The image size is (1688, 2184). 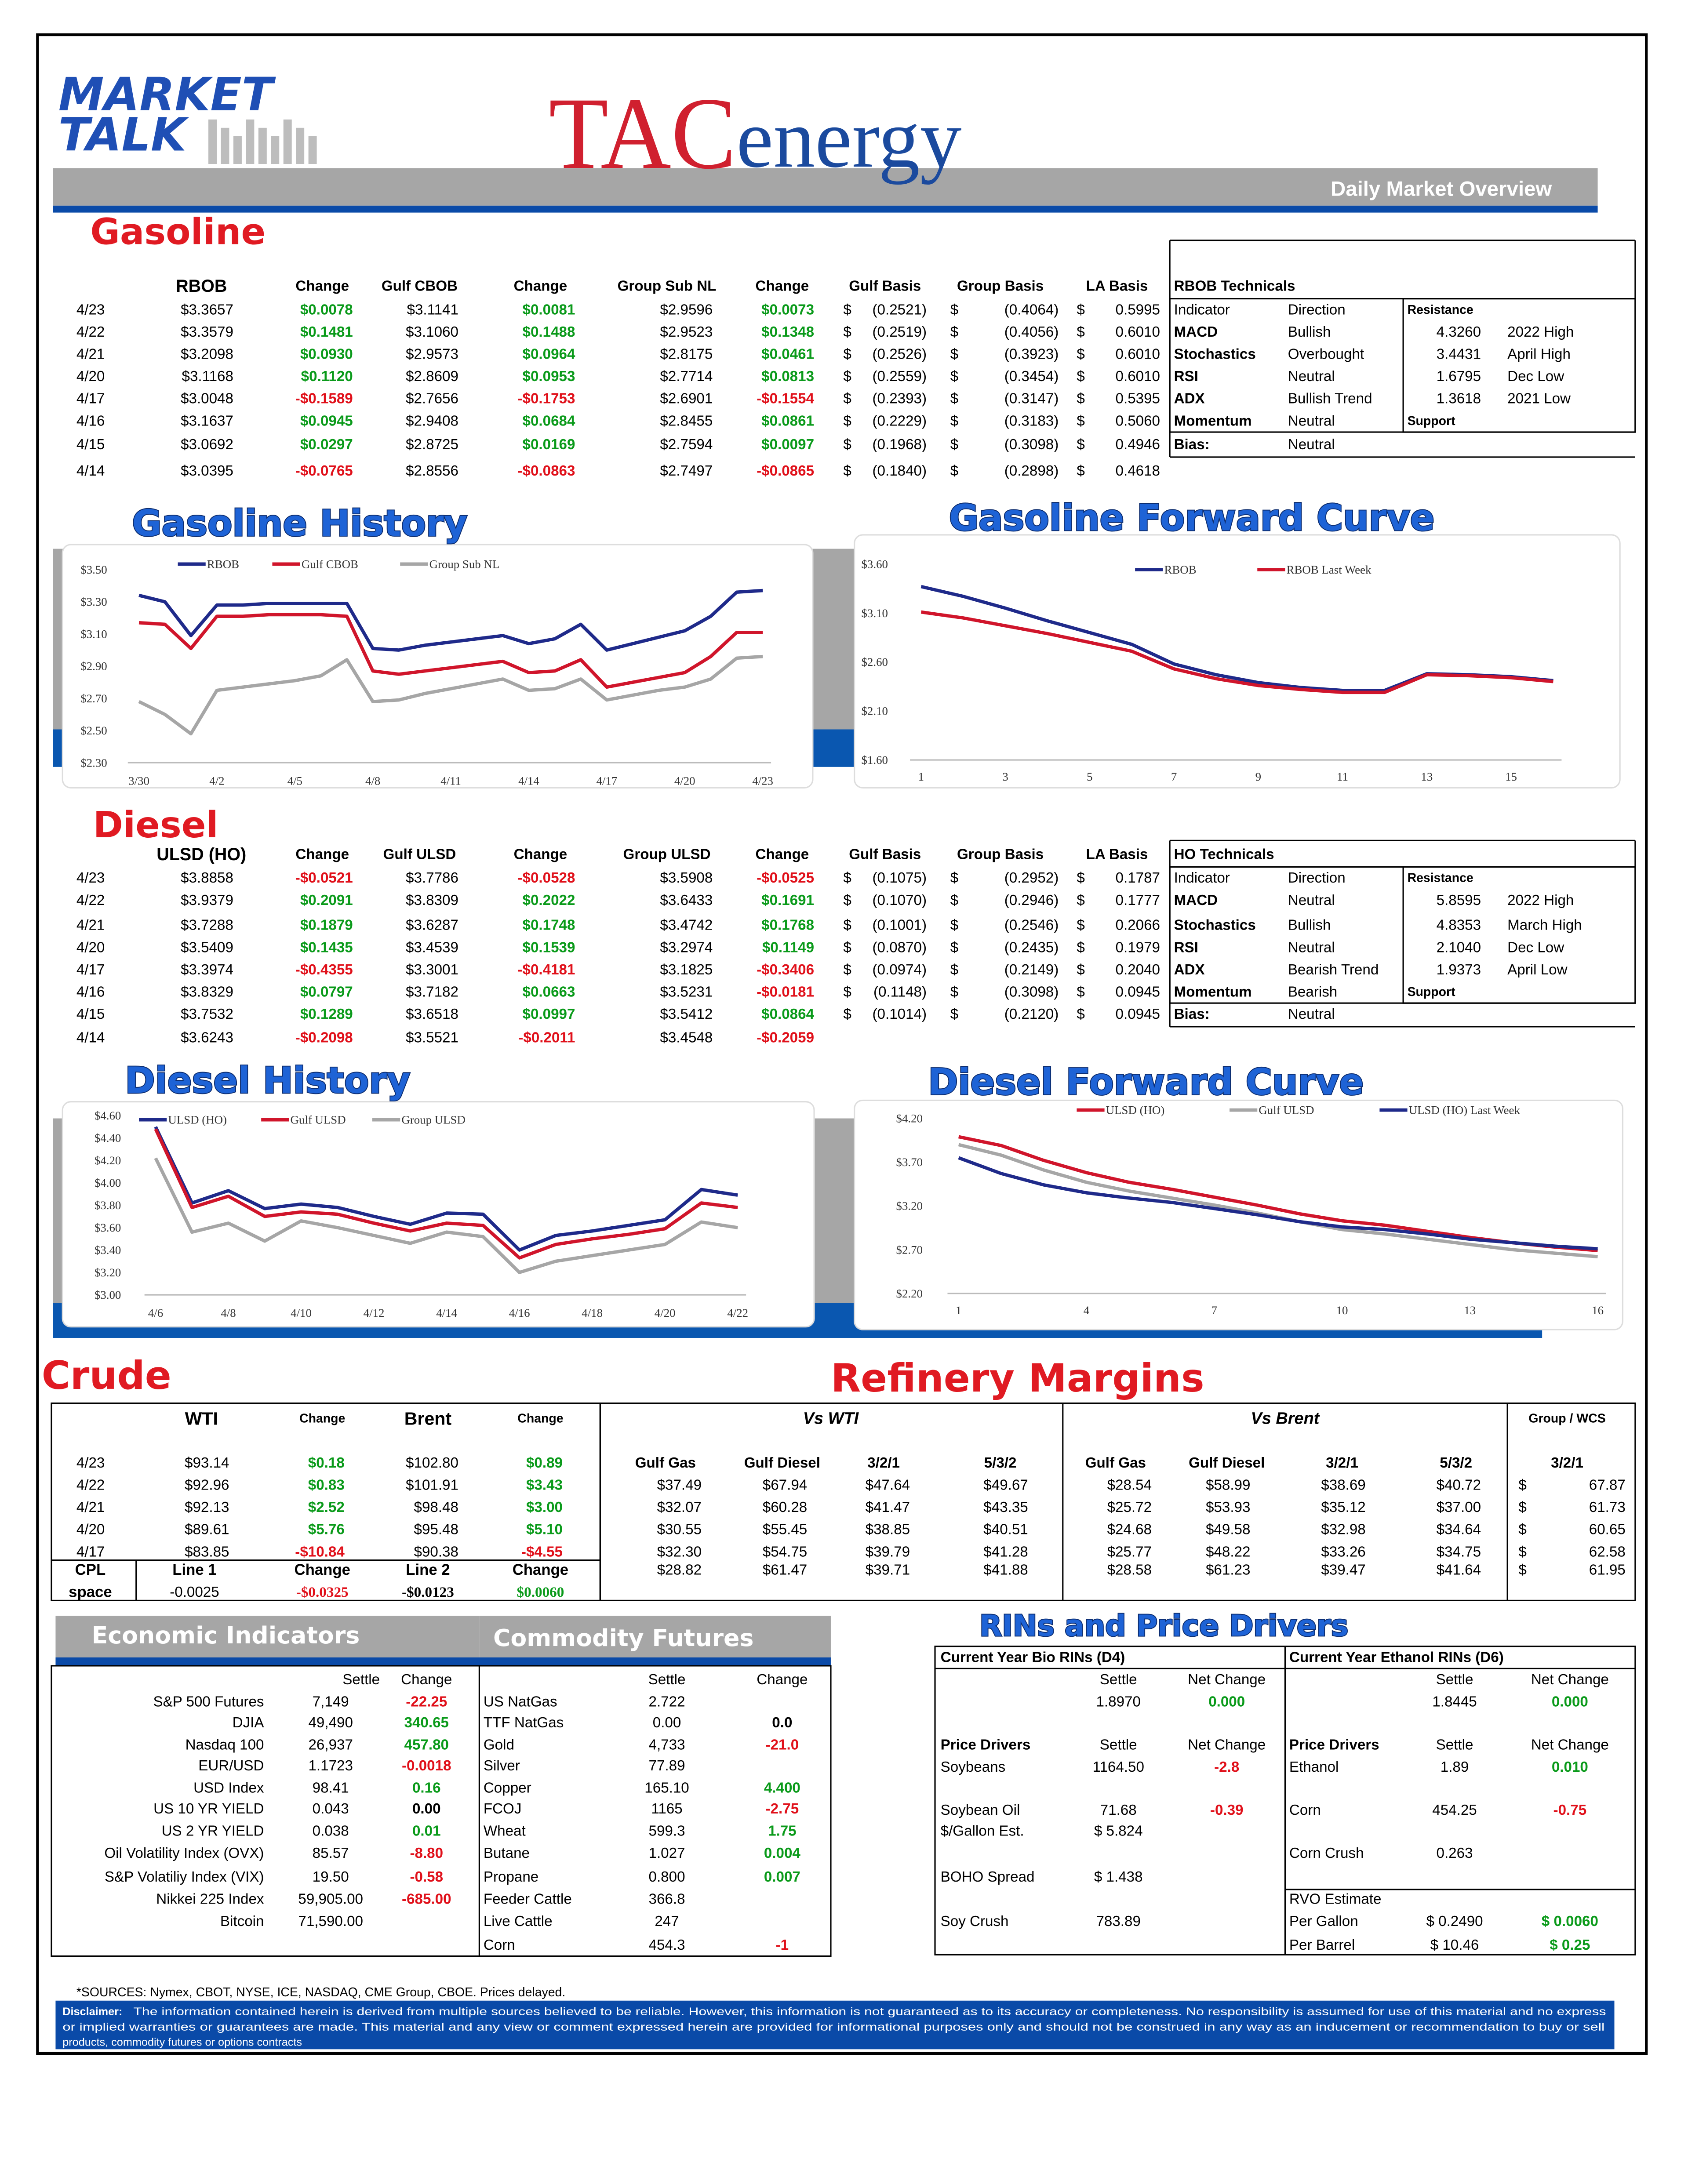 What do you see at coordinates (1005, 1530) in the screenshot?
I see `cell: $40.51` at bounding box center [1005, 1530].